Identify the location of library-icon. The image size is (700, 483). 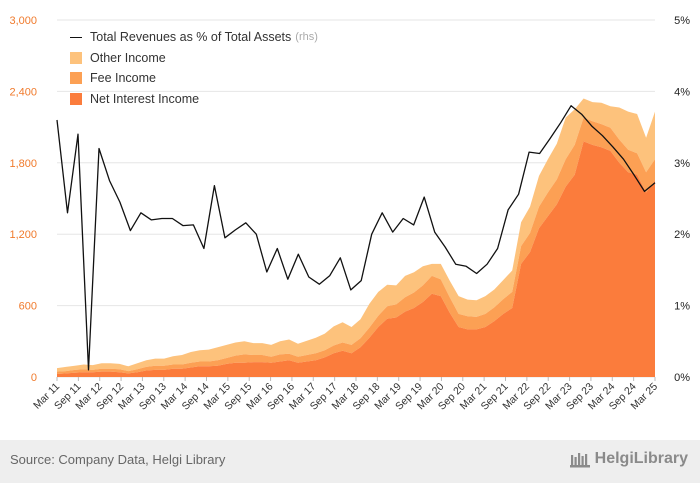
(579, 460).